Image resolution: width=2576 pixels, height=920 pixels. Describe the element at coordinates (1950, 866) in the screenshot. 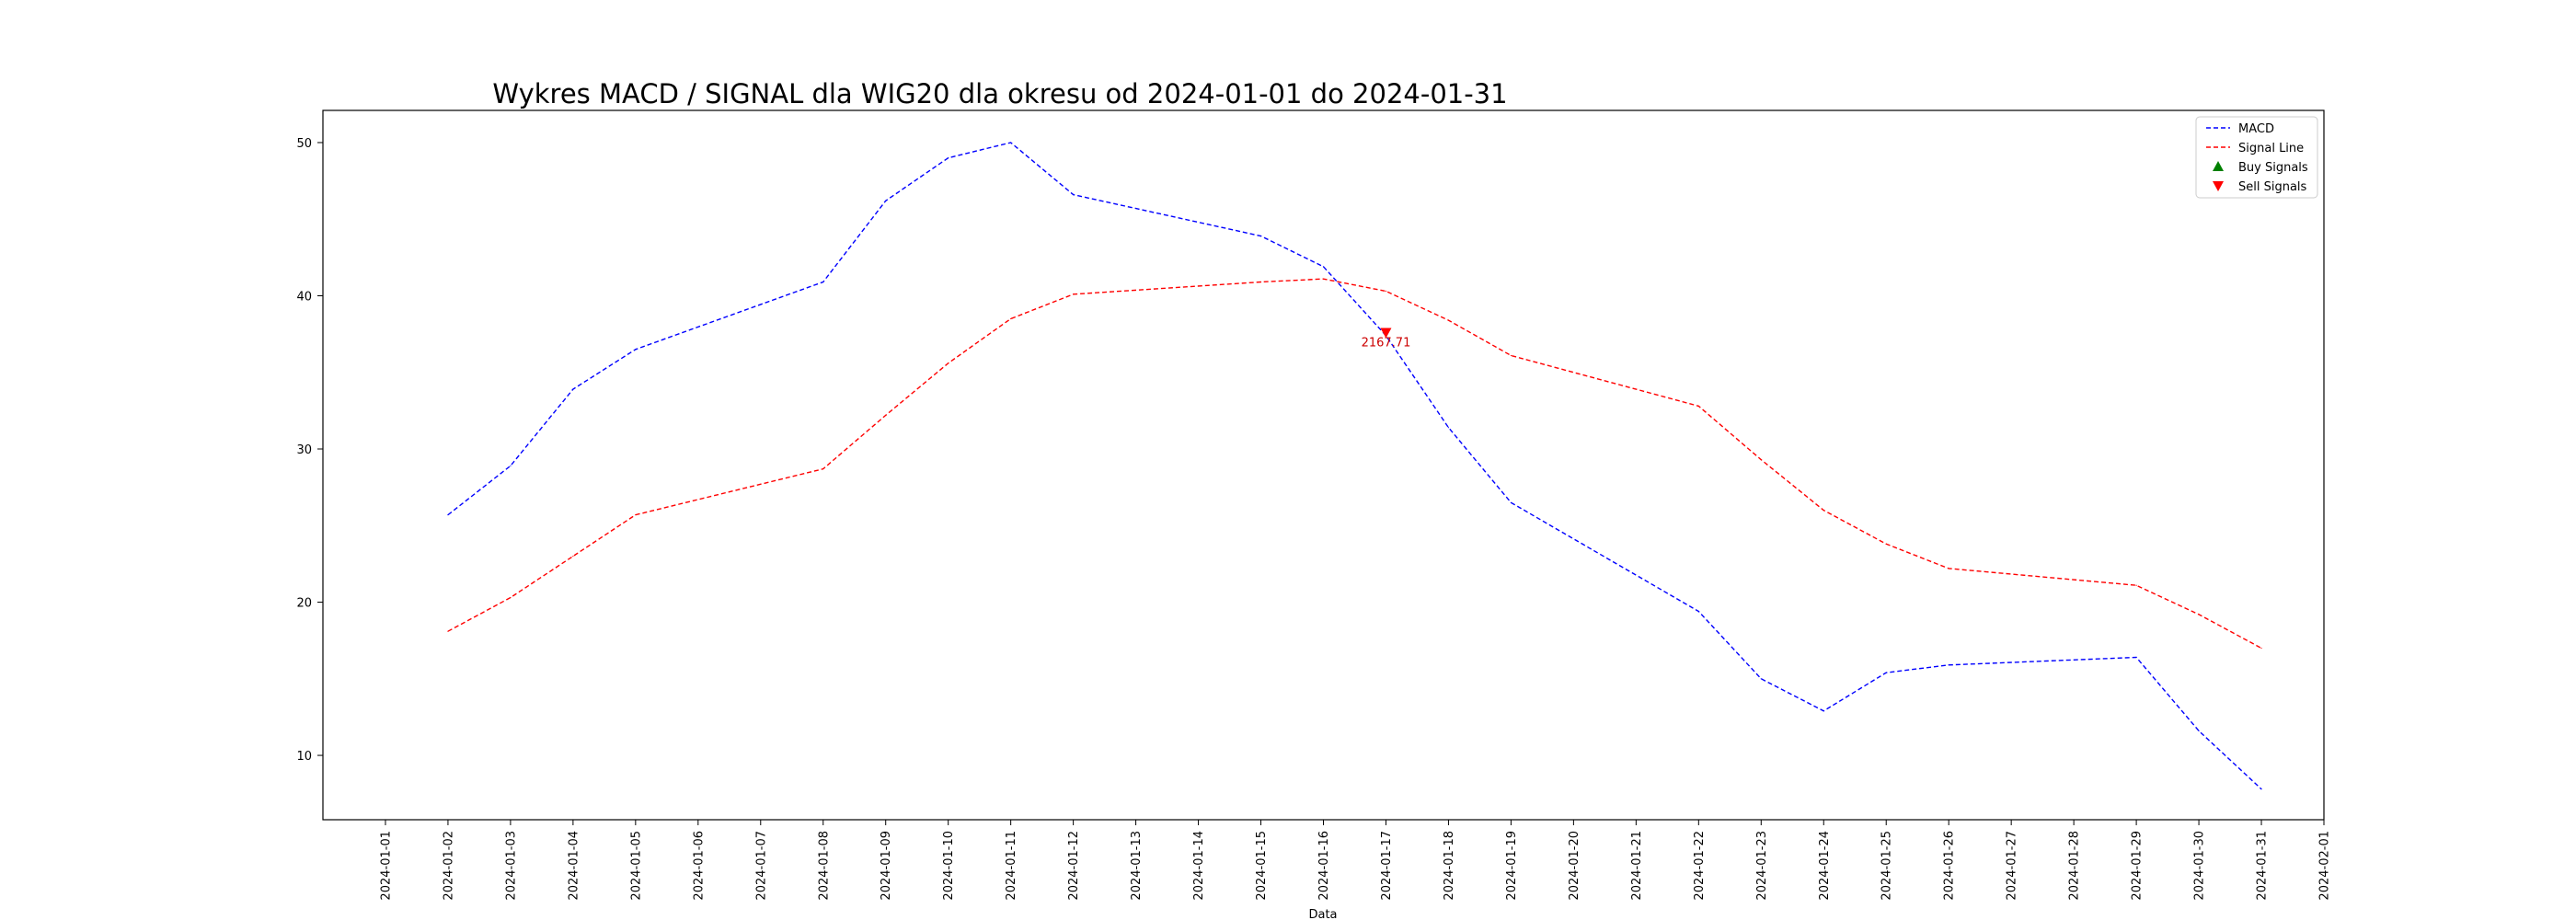

I see `x-tick-label-25: 2024-01-26` at that location.